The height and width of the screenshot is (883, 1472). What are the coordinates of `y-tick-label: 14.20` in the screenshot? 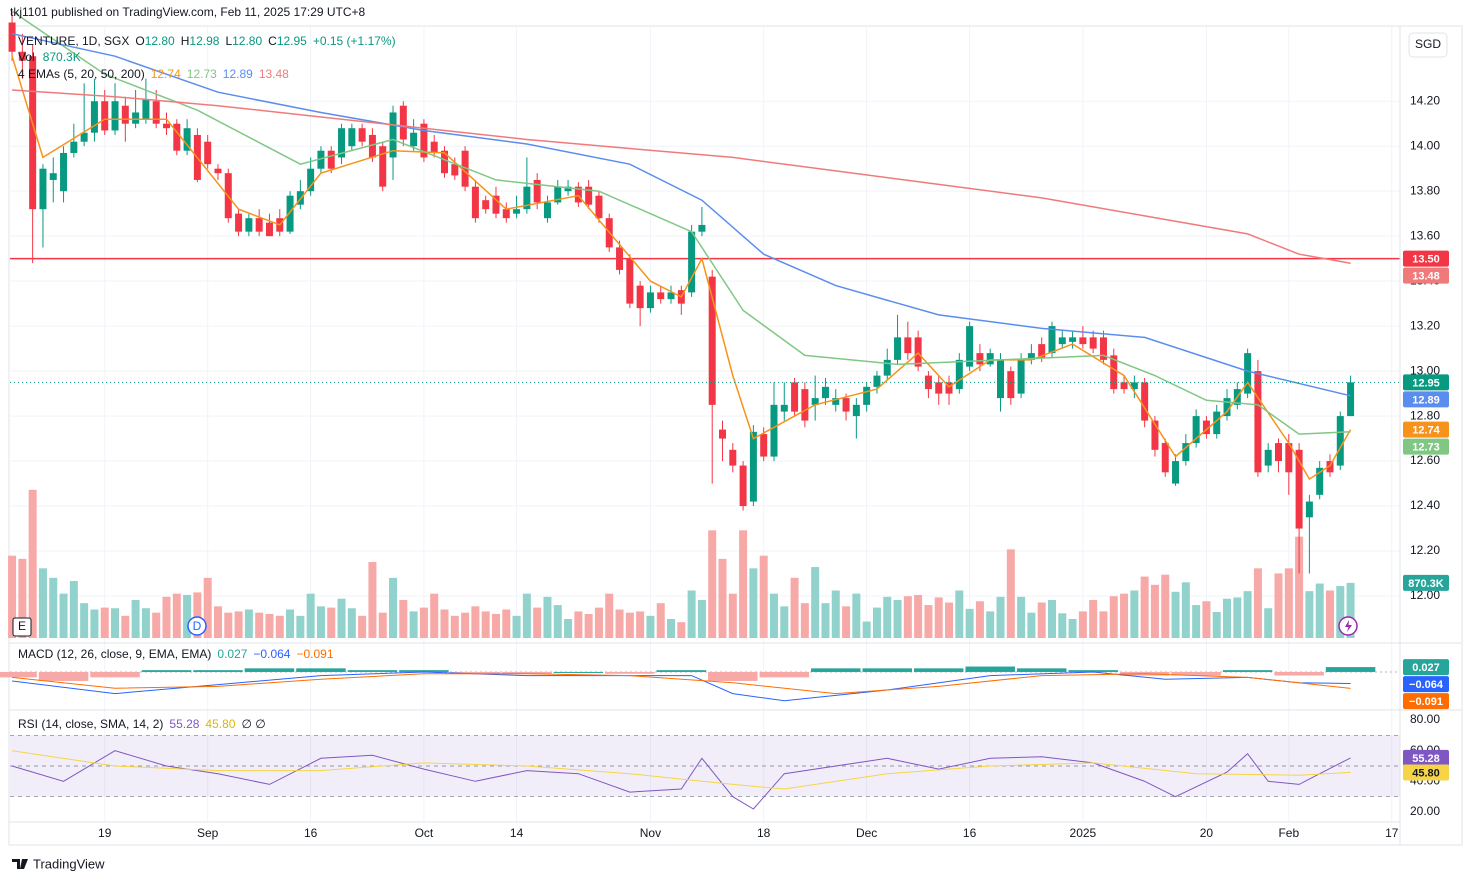 It's located at (1425, 100).